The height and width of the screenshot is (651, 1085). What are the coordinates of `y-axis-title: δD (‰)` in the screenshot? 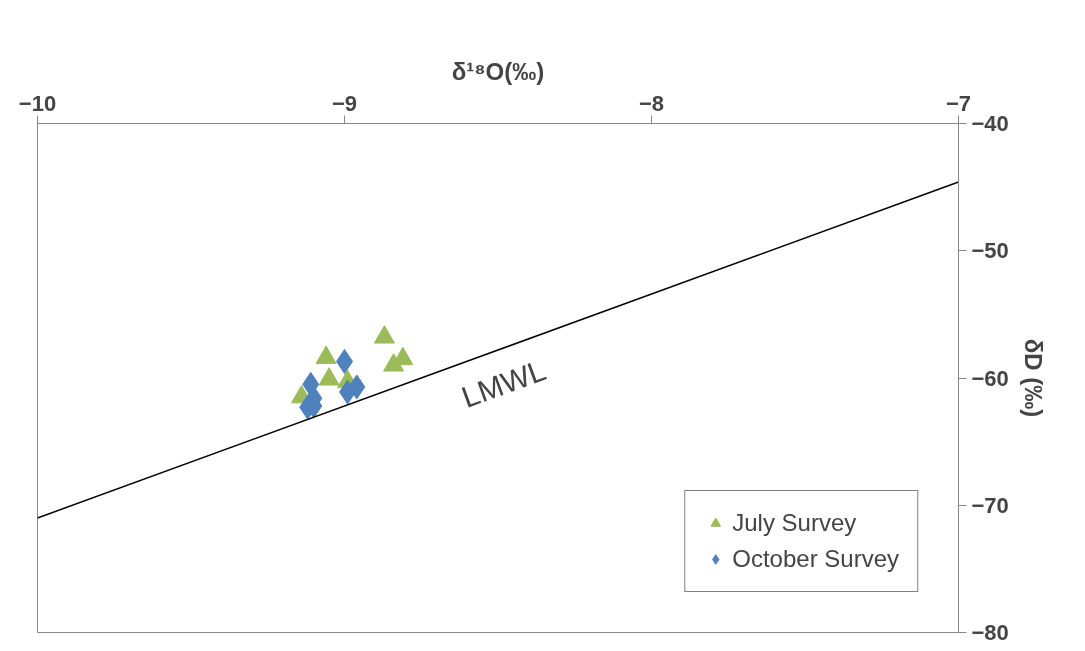 It's located at (1033, 378).